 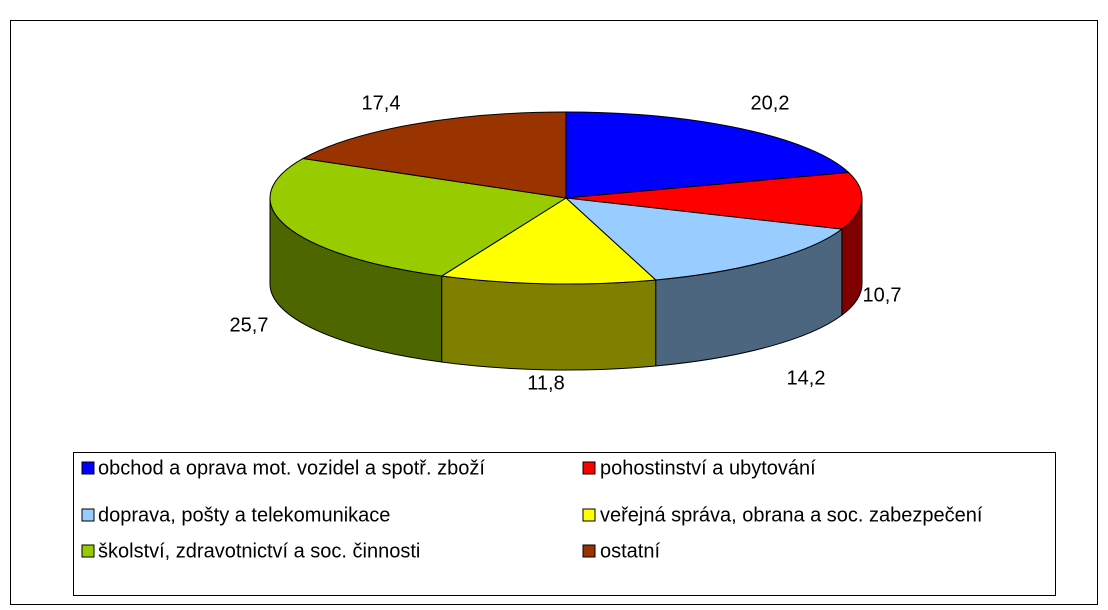 What do you see at coordinates (381, 103) in the screenshot?
I see `data-label: 17,4` at bounding box center [381, 103].